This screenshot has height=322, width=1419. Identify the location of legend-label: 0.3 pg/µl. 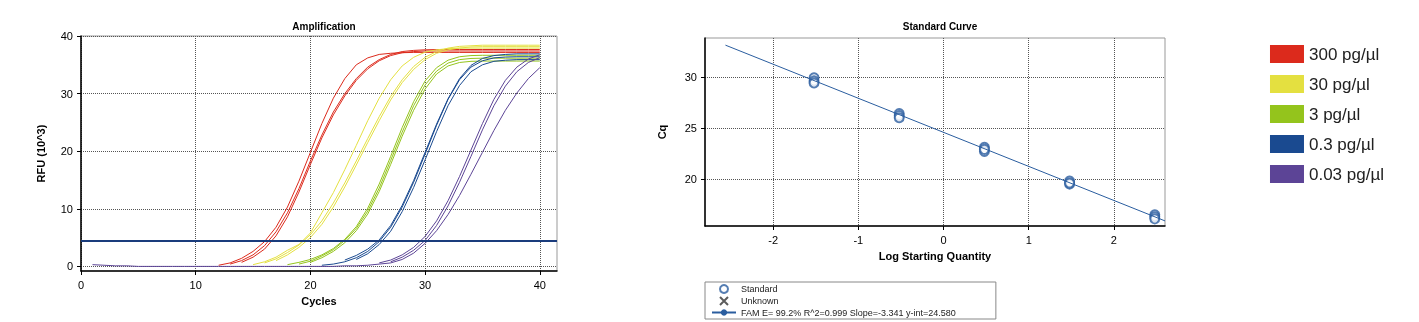
(1341, 144).